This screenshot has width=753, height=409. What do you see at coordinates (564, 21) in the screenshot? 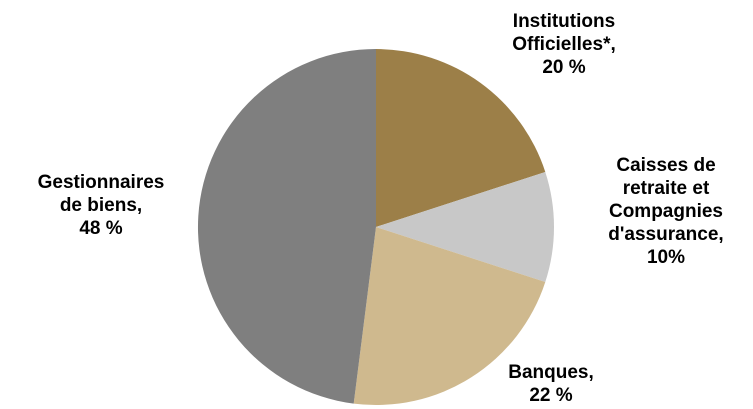
I see `pie-label-0-line-0: Institutions` at bounding box center [564, 21].